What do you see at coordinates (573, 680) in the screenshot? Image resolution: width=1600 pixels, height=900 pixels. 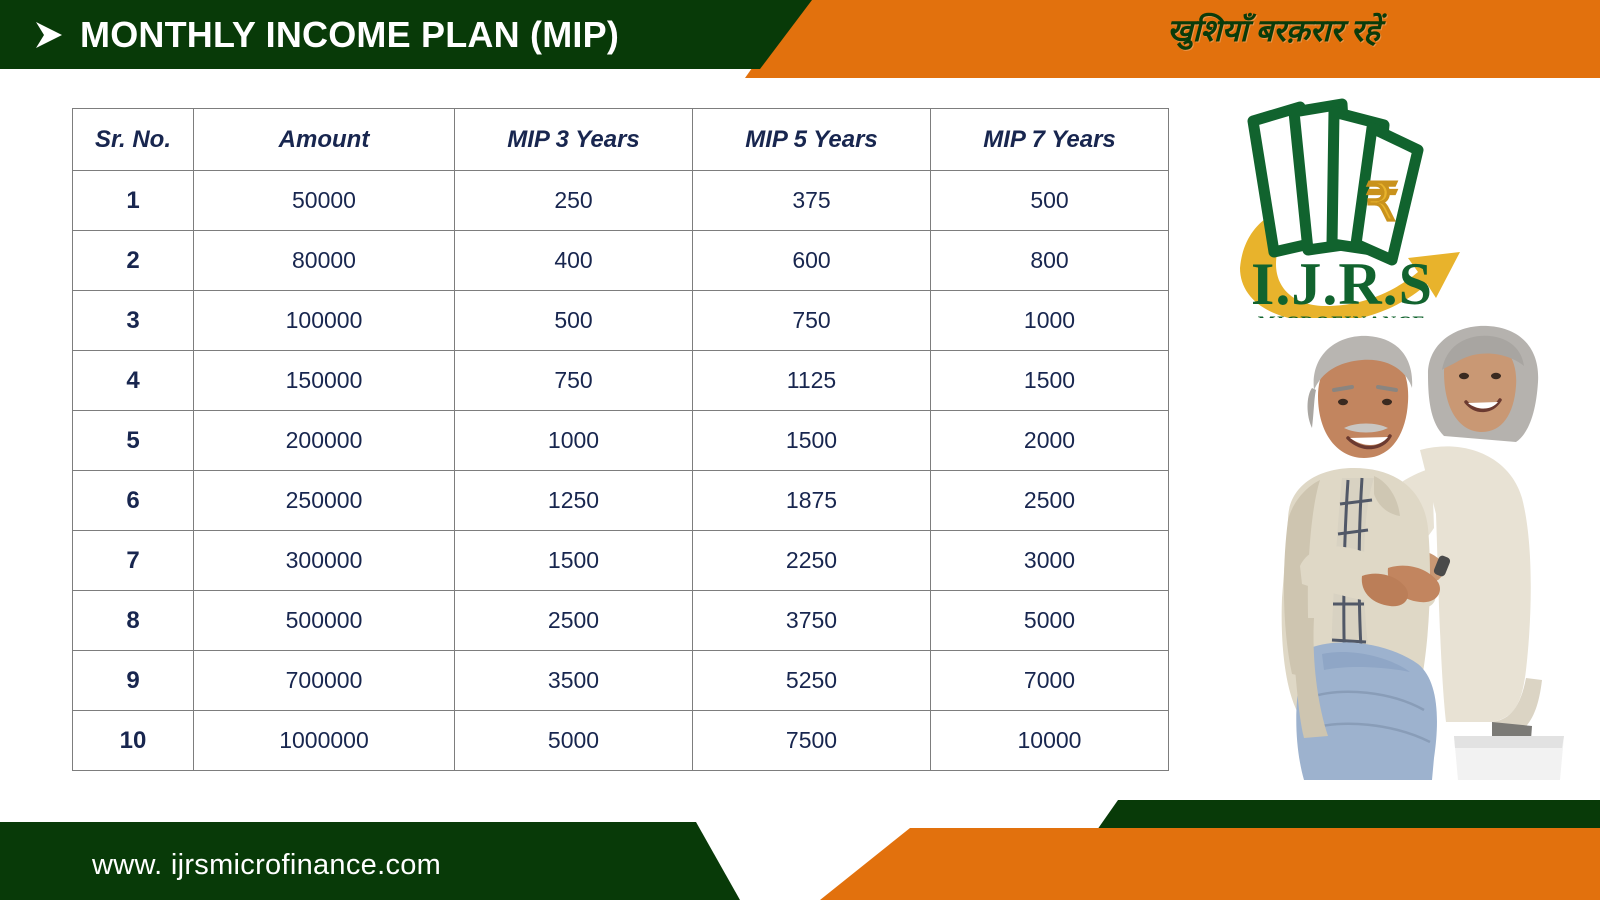 I see `cell-mip-3-years: 3500` at bounding box center [573, 680].